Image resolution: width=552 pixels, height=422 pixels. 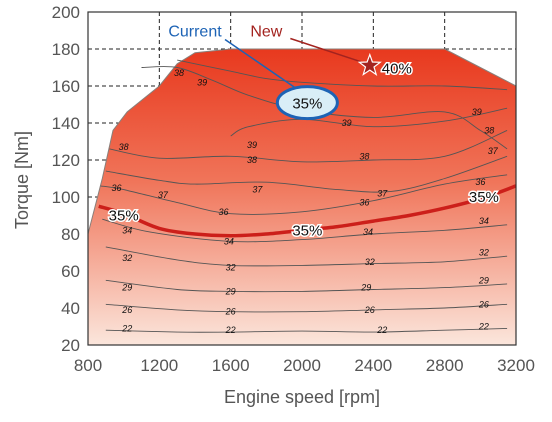 I want to click on y-tick-label: 160, so click(x=66, y=86).